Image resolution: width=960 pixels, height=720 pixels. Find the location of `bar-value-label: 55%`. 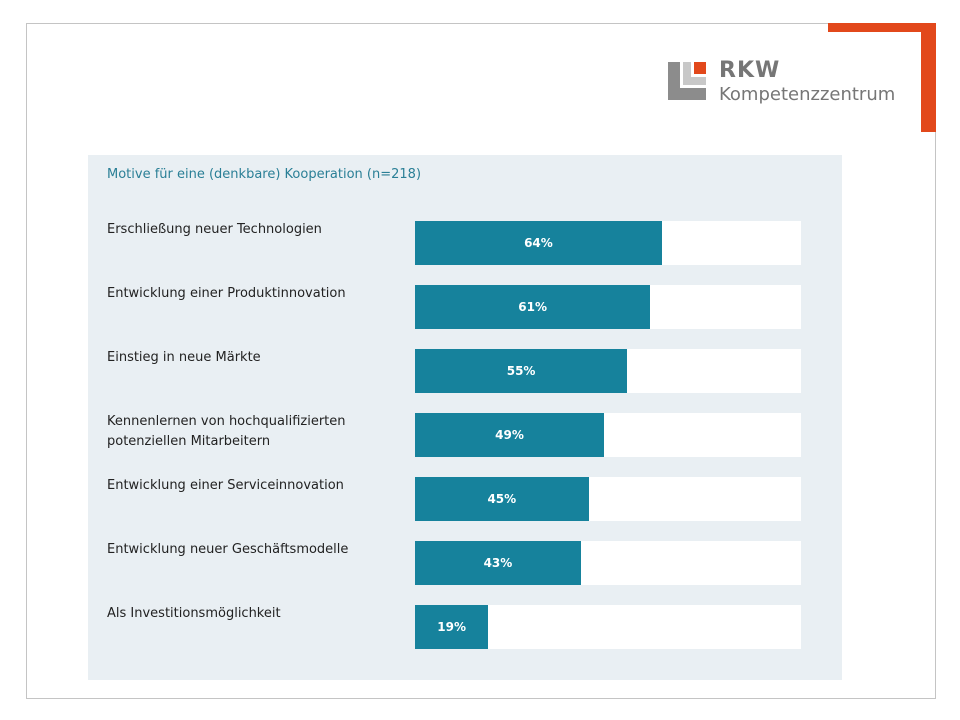

bar-value-label: 55% is located at coordinates (521, 371).